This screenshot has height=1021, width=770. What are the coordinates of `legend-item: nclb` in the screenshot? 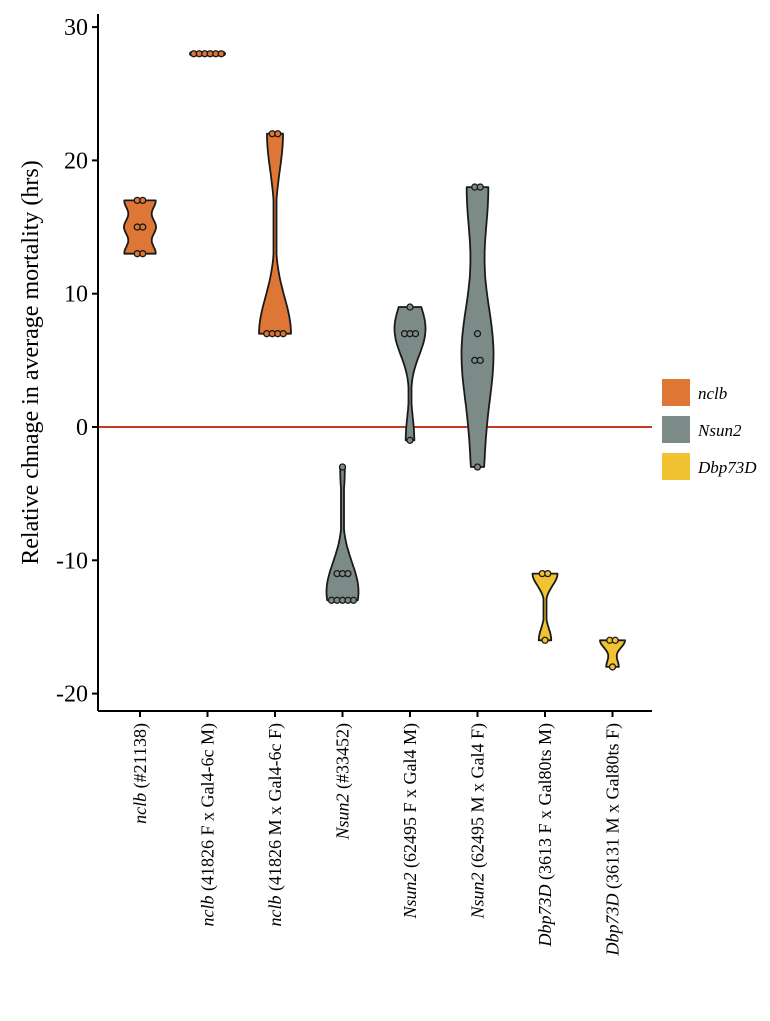 It's located at (694, 392).